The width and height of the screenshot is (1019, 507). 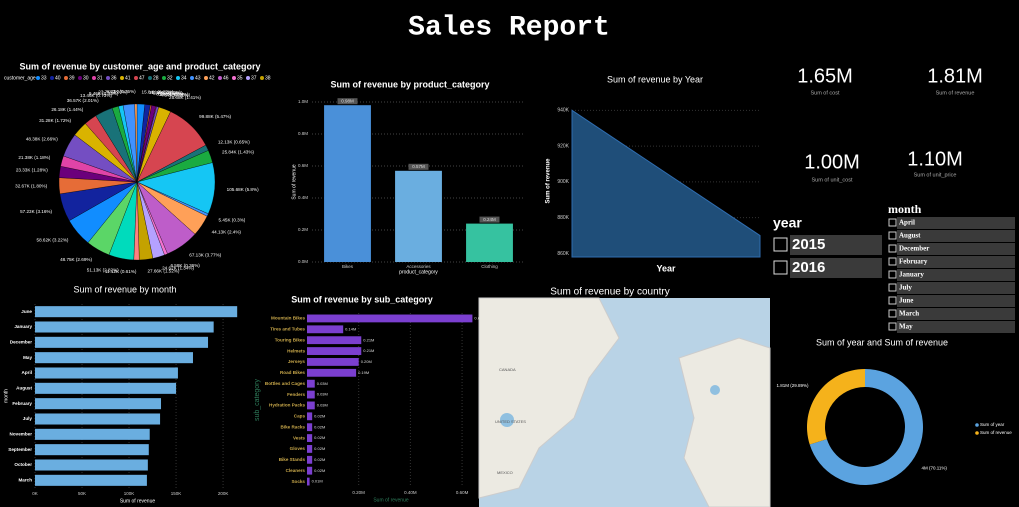 I want to click on legend-item: 35, so click(x=240, y=78).